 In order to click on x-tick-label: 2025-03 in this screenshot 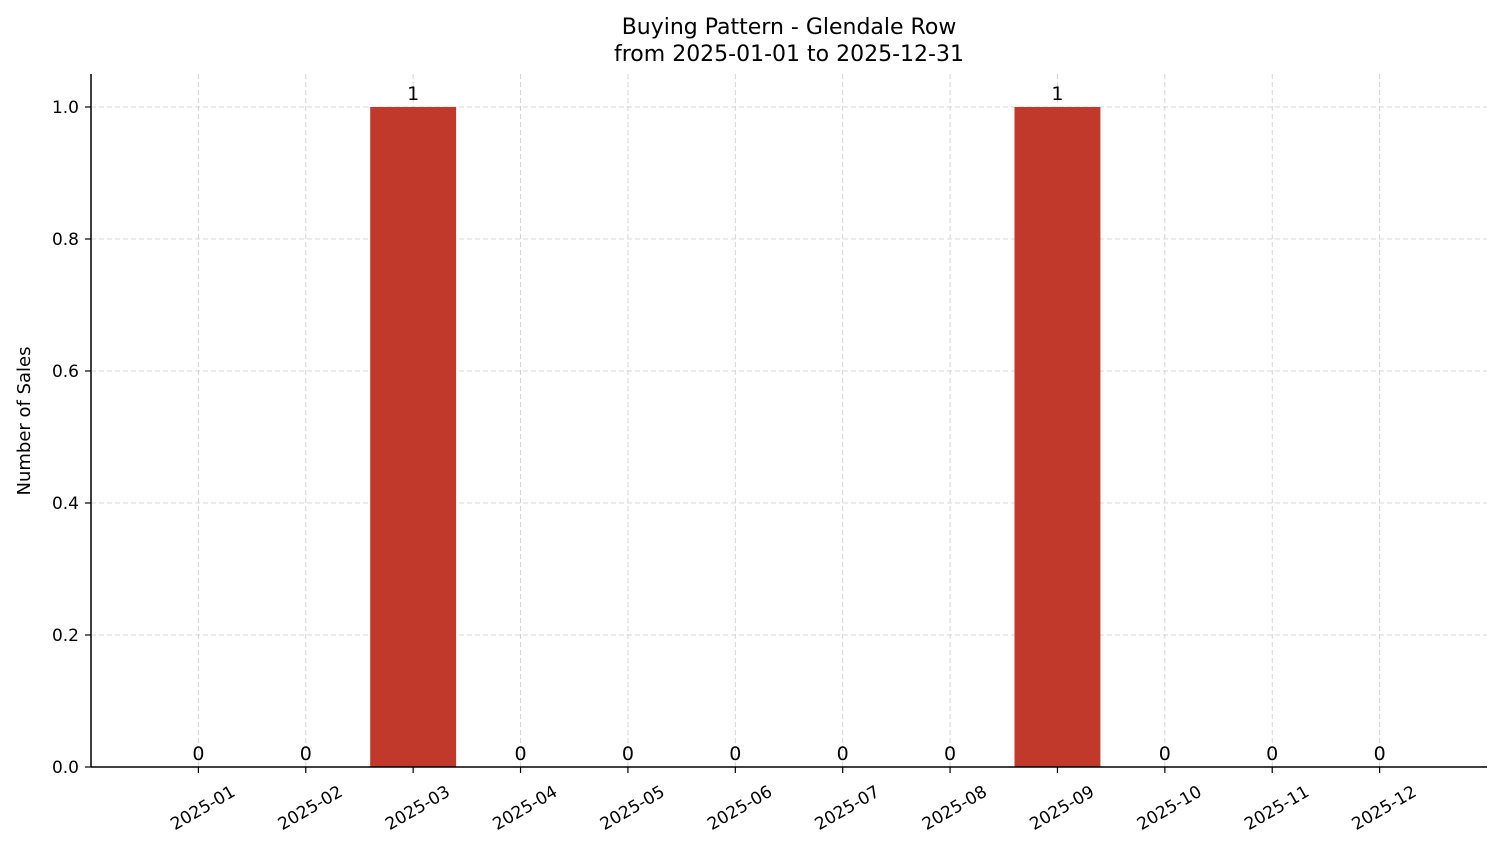, I will do `click(418, 808)`.